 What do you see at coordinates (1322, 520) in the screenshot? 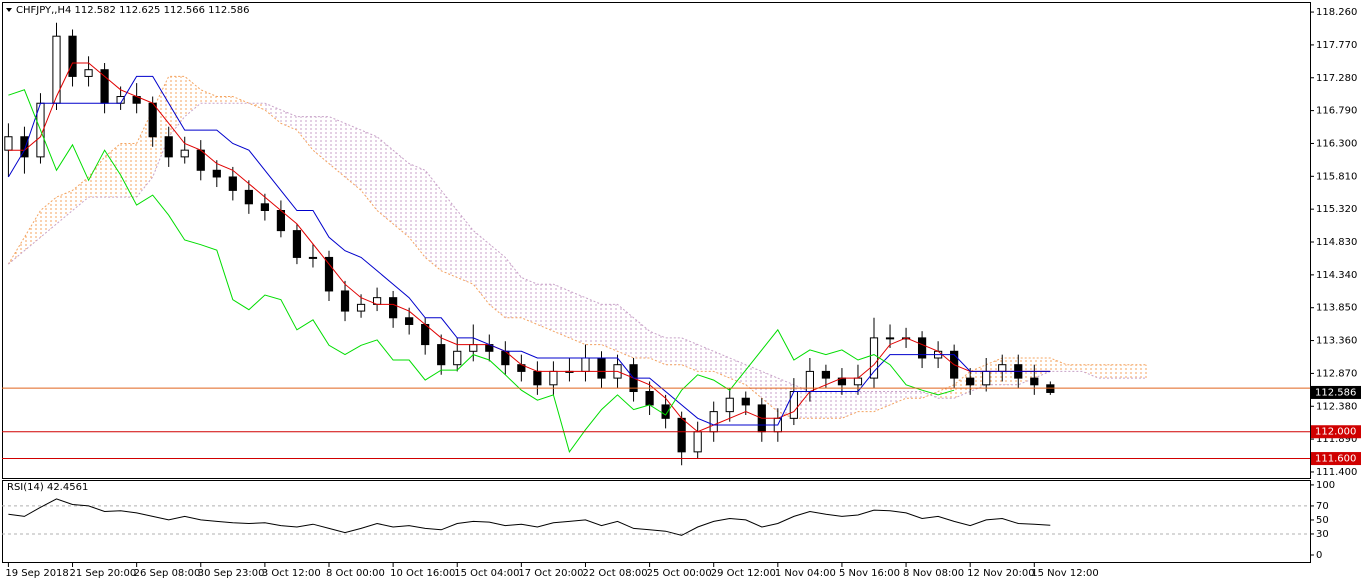
I see `y-tick-label: 50` at bounding box center [1322, 520].